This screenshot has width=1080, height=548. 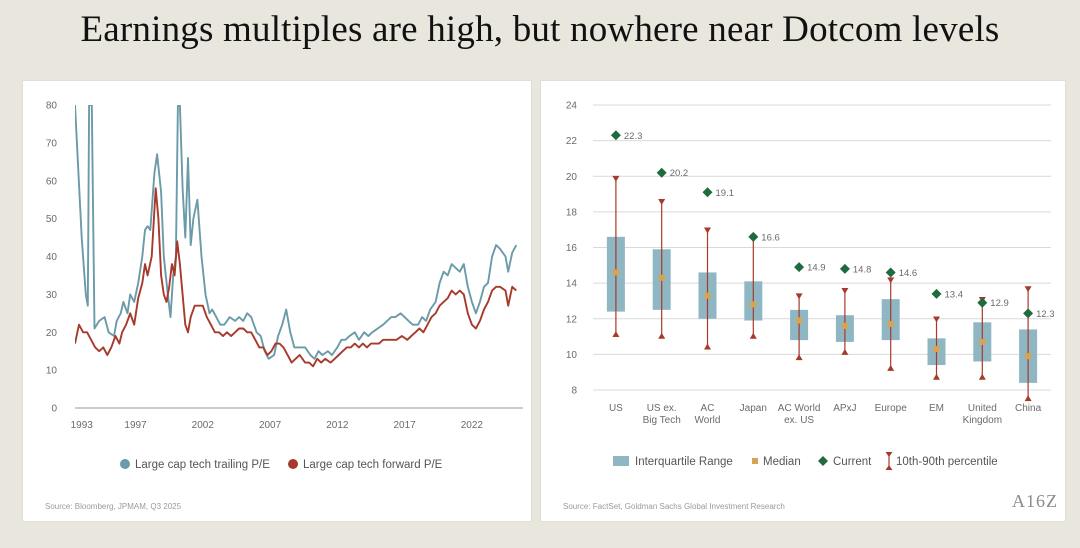 I want to click on y-tick-label: 50, so click(x=52, y=219).